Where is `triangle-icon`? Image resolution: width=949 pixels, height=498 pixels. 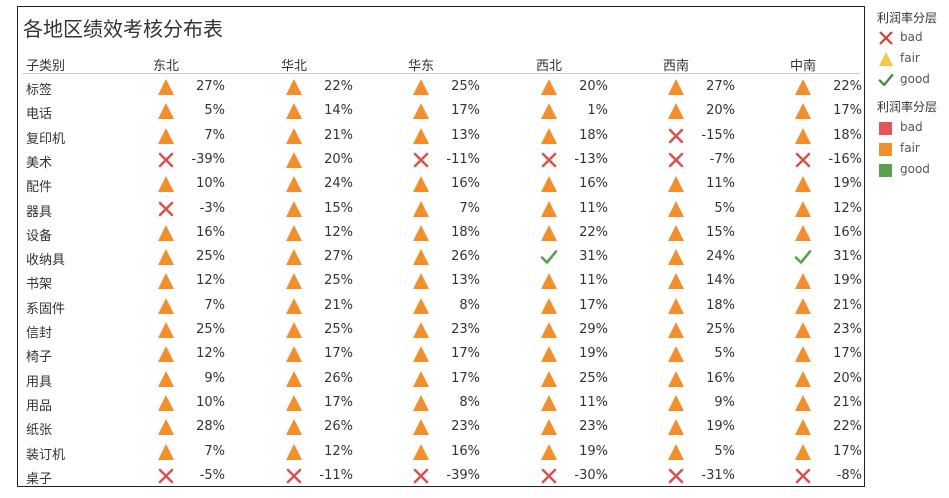 triangle-icon is located at coordinates (886, 59).